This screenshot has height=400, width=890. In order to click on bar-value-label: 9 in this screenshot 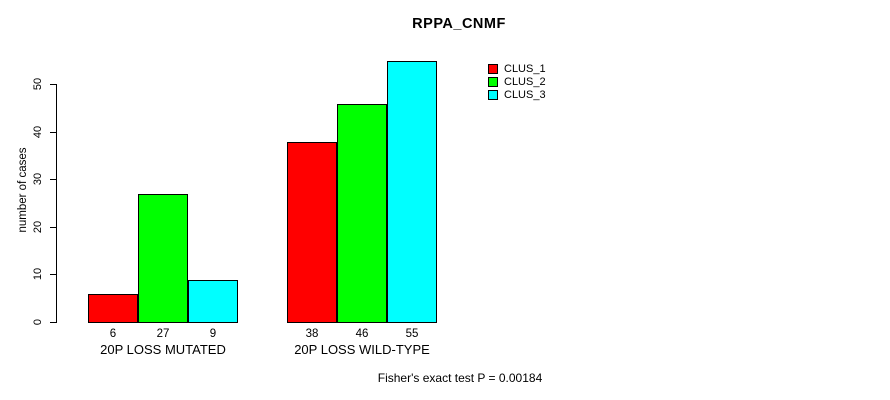, I will do `click(213, 334)`.